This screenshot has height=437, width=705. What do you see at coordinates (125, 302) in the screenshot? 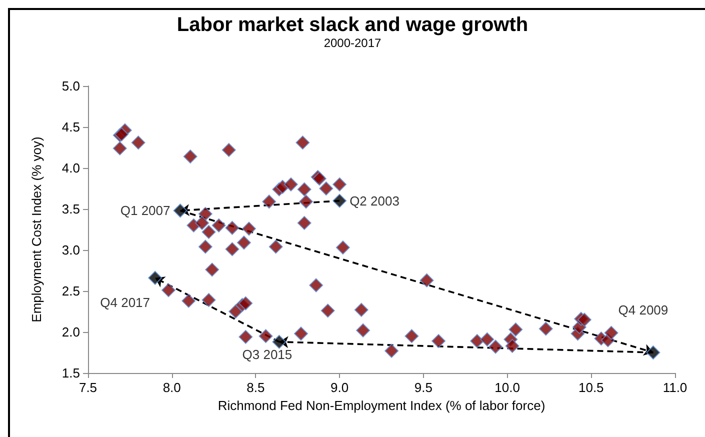
I see `annotation: Q4 2017` at bounding box center [125, 302].